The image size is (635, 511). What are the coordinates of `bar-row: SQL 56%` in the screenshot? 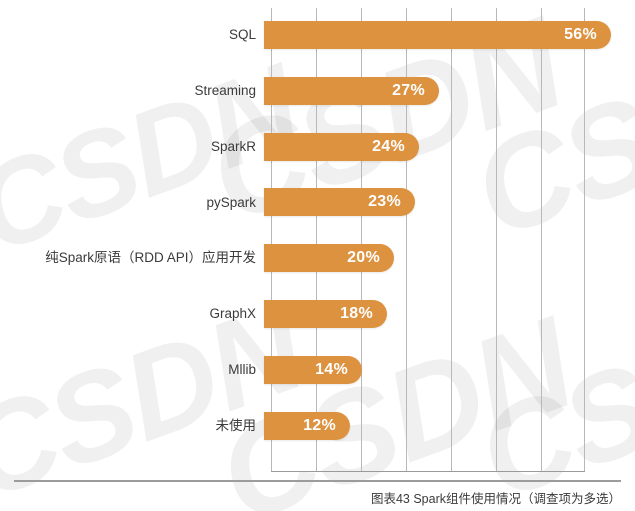 It's located at (317, 35).